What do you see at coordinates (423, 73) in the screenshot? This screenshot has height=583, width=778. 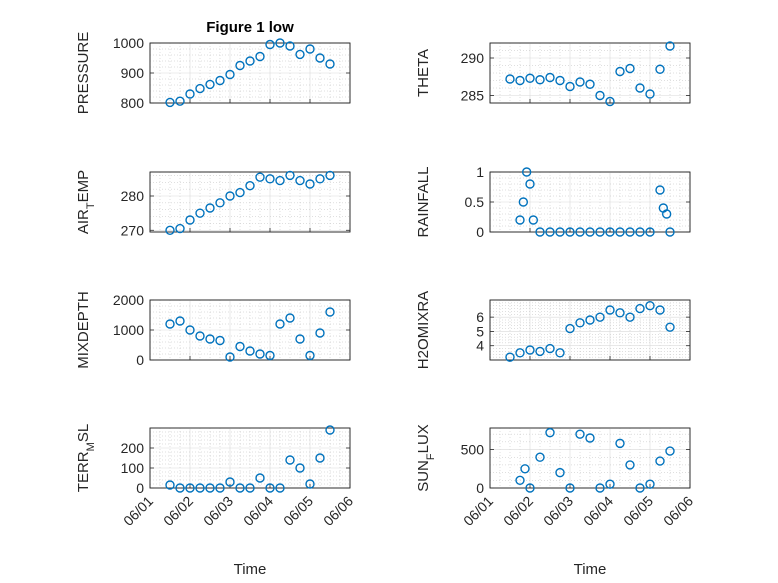 I see `y-axis-label: THETA` at bounding box center [423, 73].